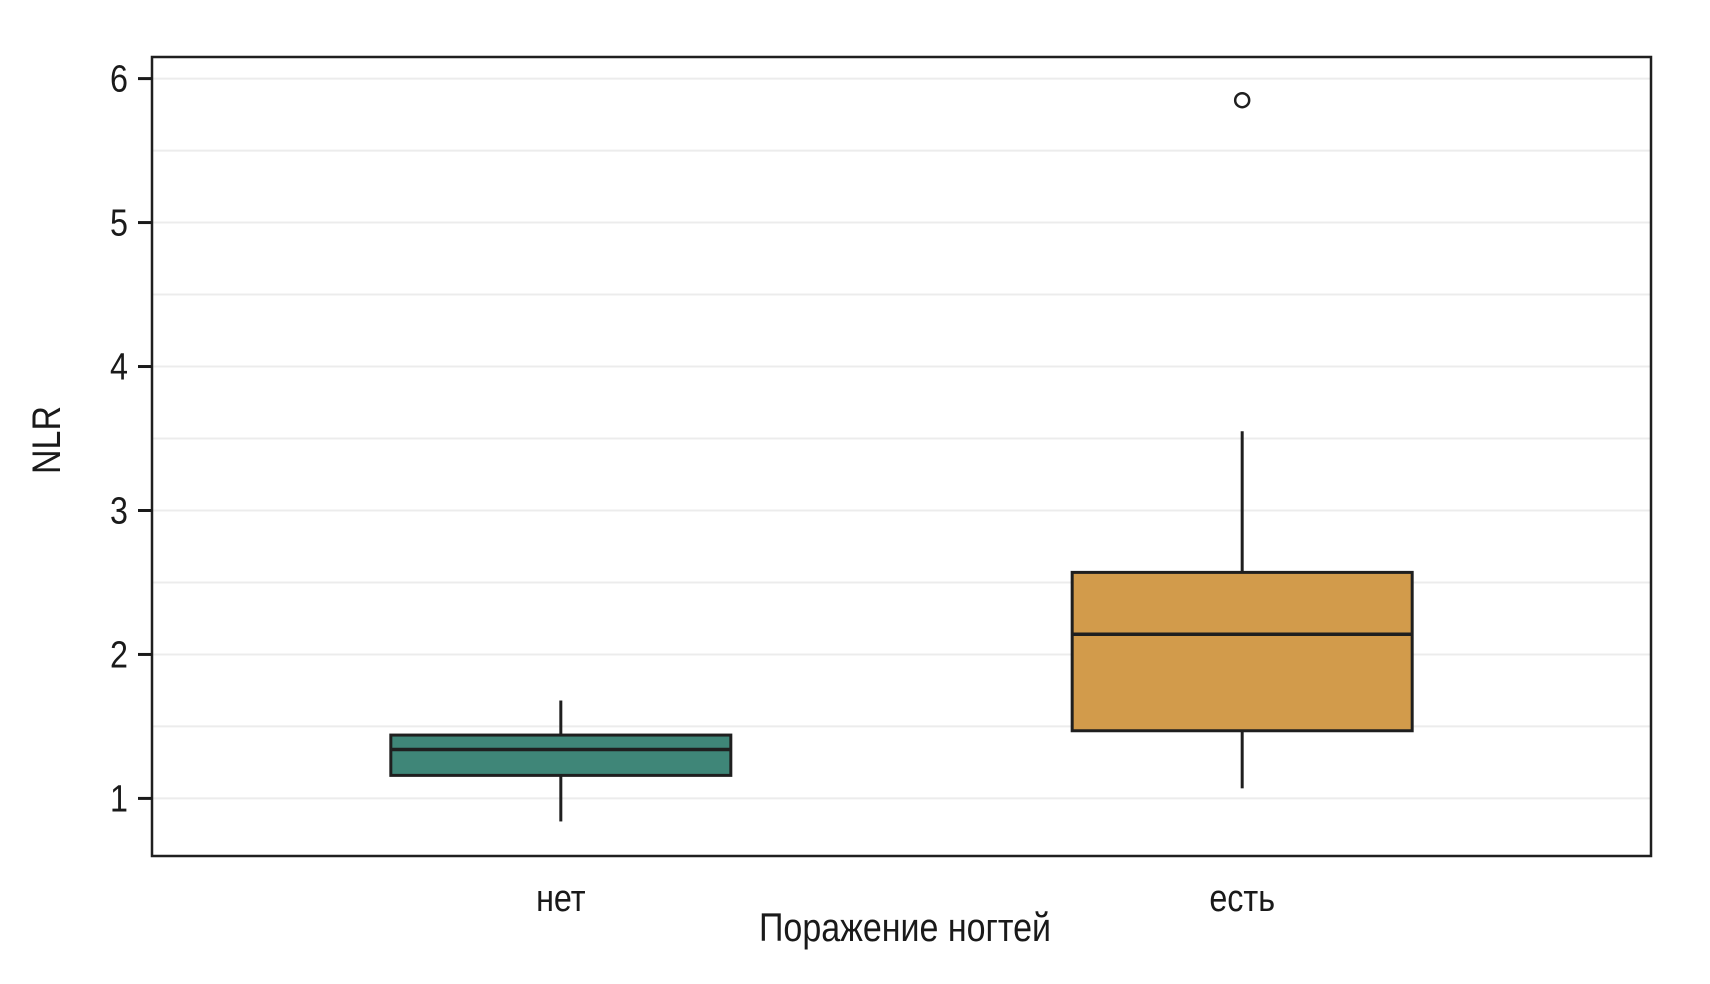 This screenshot has width=1710, height=984. I want to click on x-category-label: нет, so click(561, 899).